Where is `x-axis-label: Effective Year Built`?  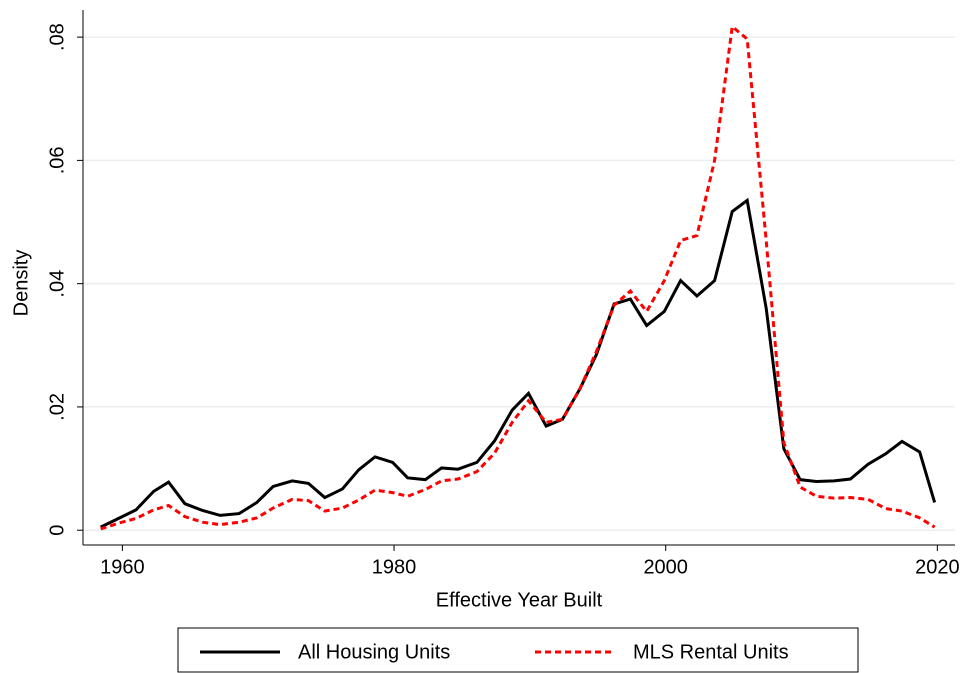
x-axis-label: Effective Year Built is located at coordinates (519, 600).